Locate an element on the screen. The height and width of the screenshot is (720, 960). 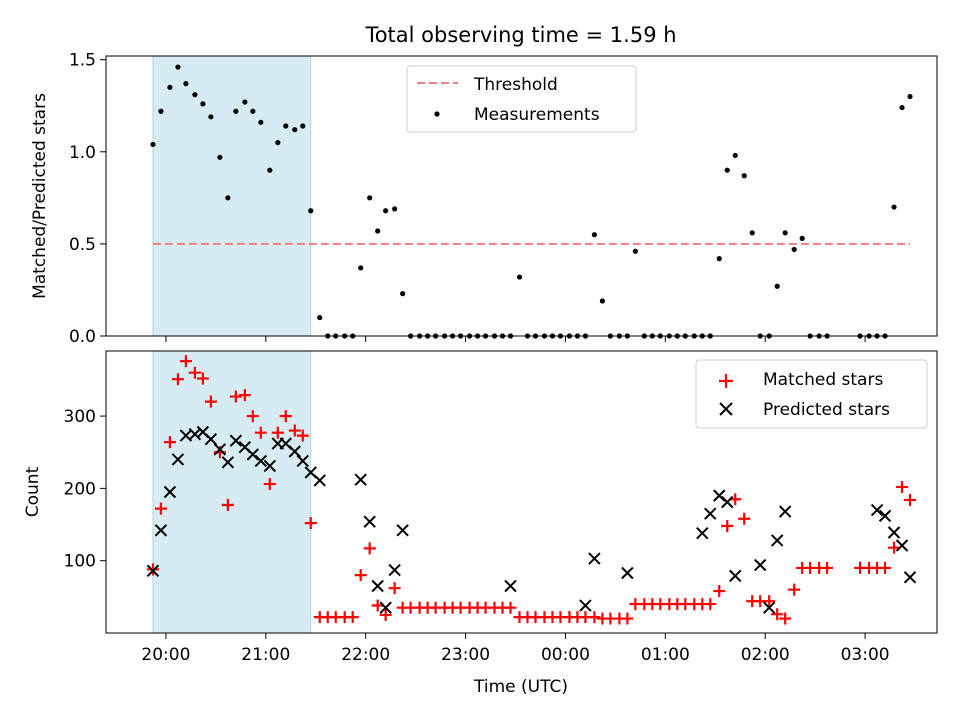
figure-title: Total observing time = 1.59 h is located at coordinates (520, 35).